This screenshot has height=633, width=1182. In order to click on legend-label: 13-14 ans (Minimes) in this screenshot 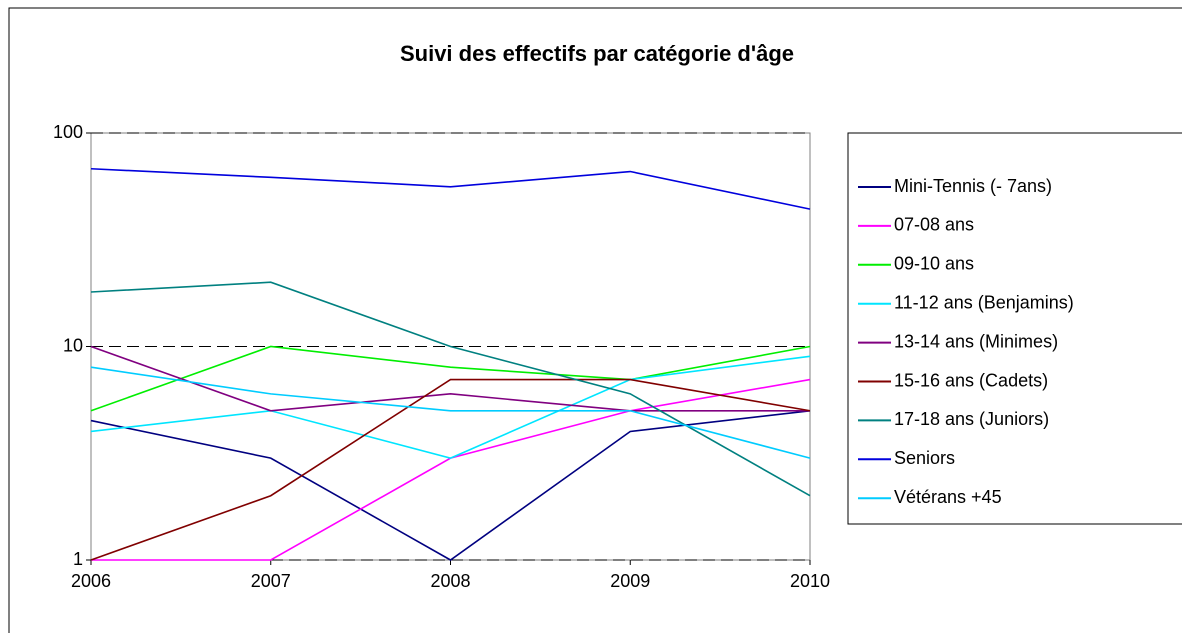, I will do `click(976, 341)`.